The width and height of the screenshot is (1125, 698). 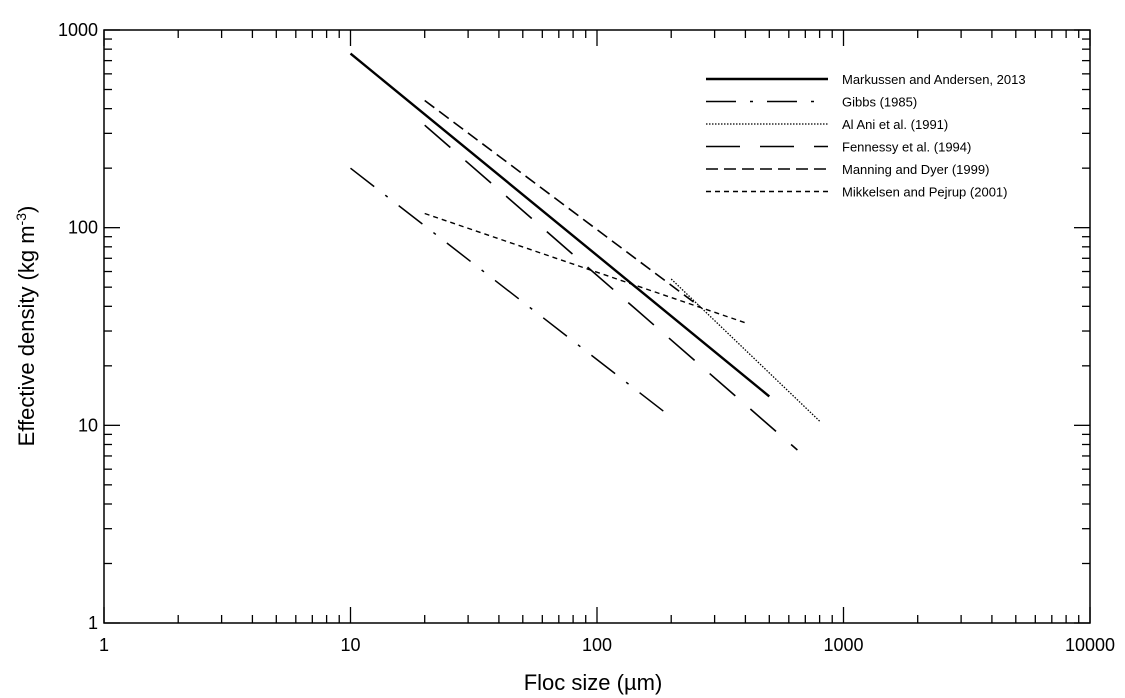 I want to click on legend-label-2: Gibbs (1985), so click(x=879, y=102).